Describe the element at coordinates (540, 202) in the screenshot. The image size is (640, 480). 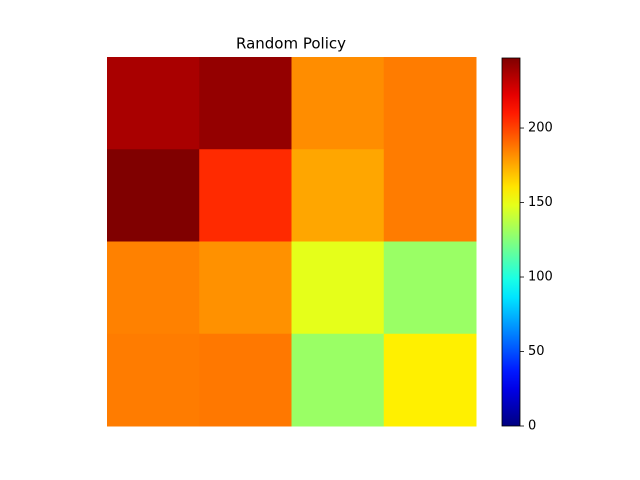
I see `colorbar-tick-label: 150` at that location.